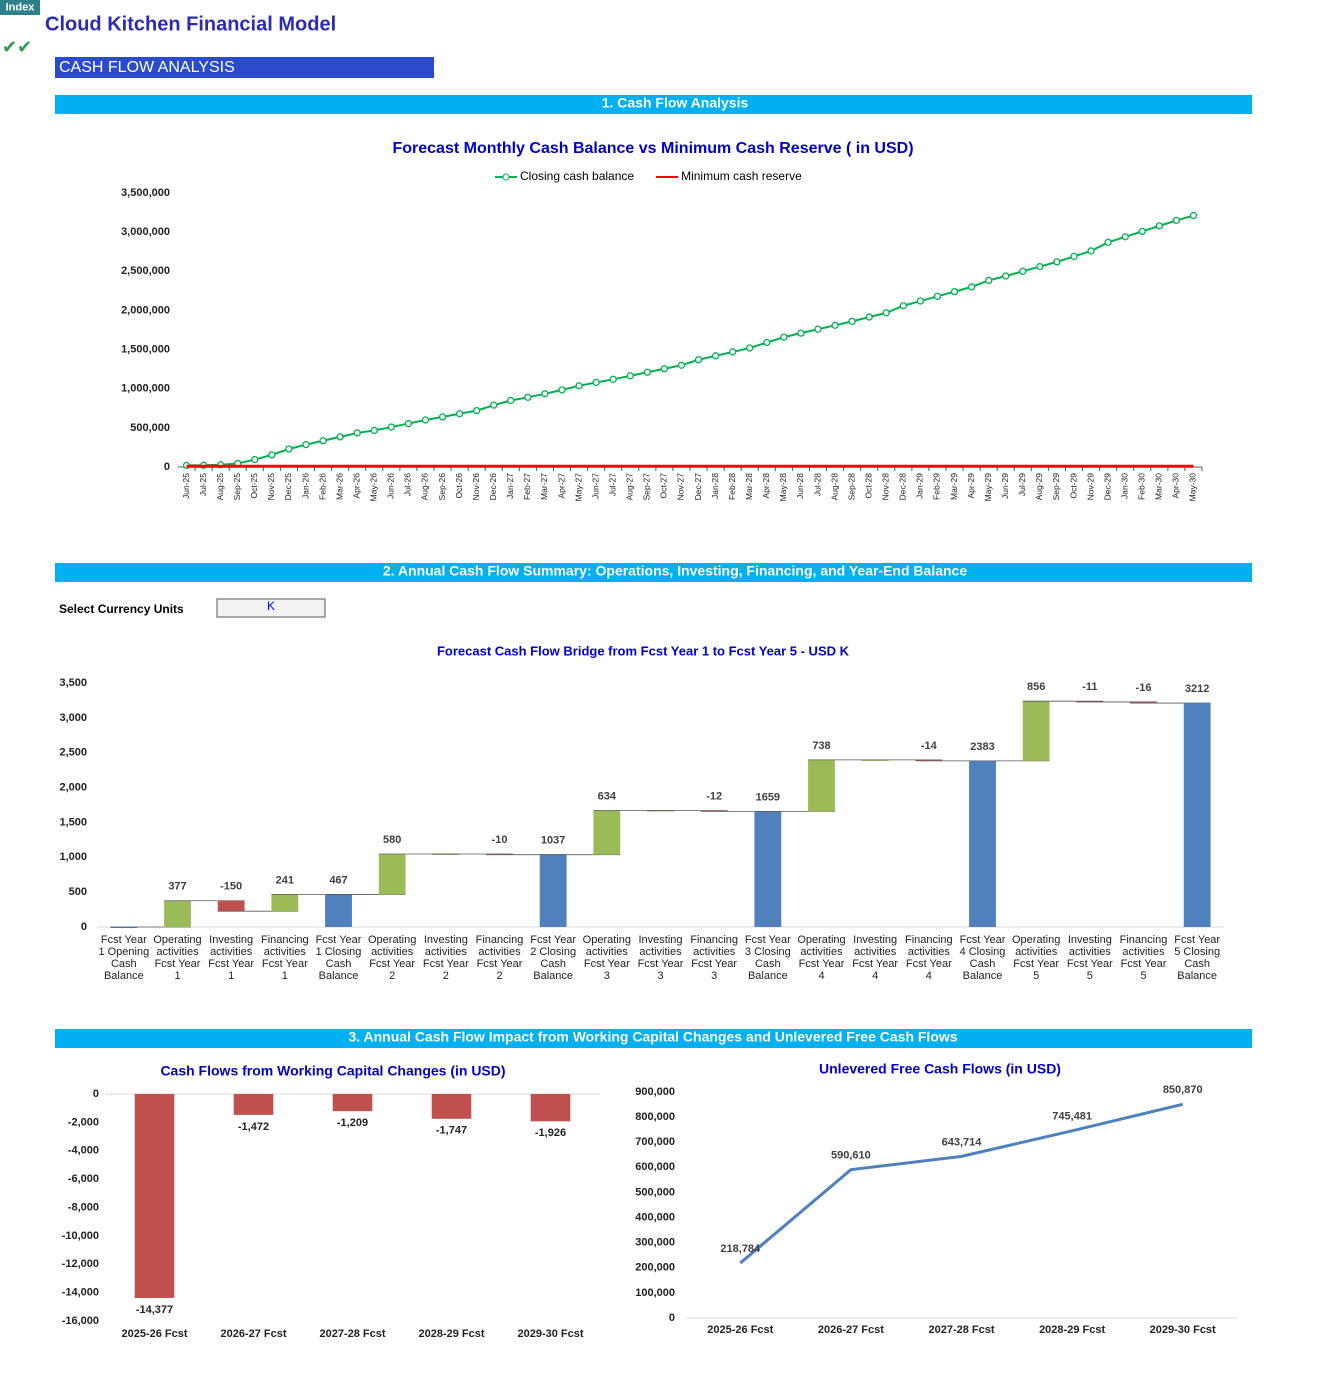 The height and width of the screenshot is (1388, 1324). I want to click on x-tick-label: Aug-26, so click(425, 487).